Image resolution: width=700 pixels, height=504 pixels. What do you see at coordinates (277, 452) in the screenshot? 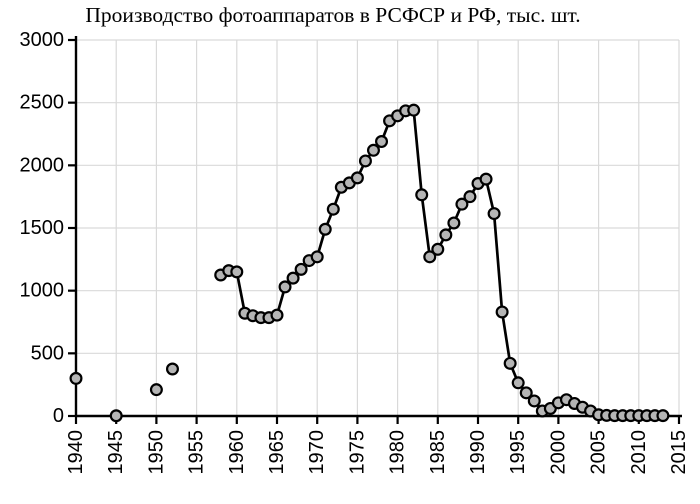
I see `x-tick-label: 1965` at bounding box center [277, 452].